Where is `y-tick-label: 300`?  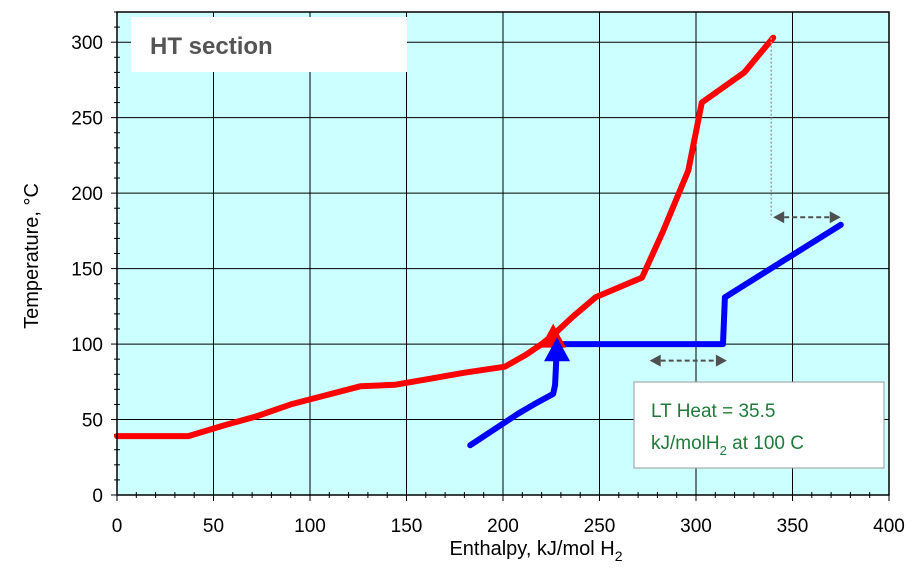
y-tick-label: 300 is located at coordinates (87, 43).